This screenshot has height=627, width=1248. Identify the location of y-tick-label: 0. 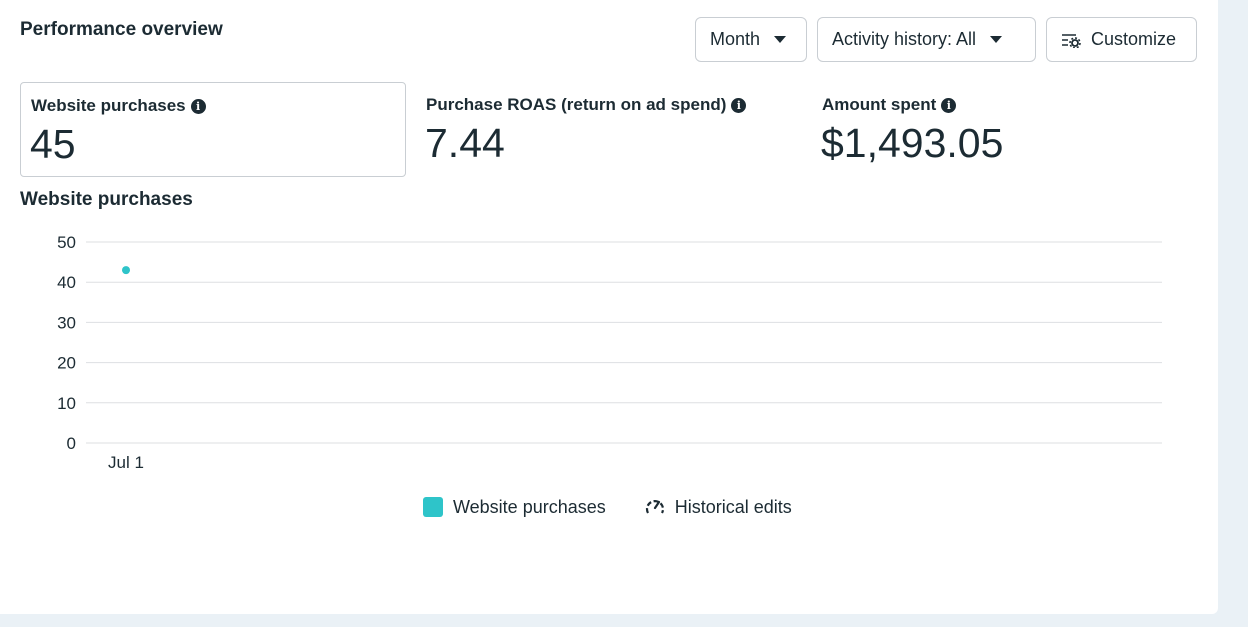
(71, 443).